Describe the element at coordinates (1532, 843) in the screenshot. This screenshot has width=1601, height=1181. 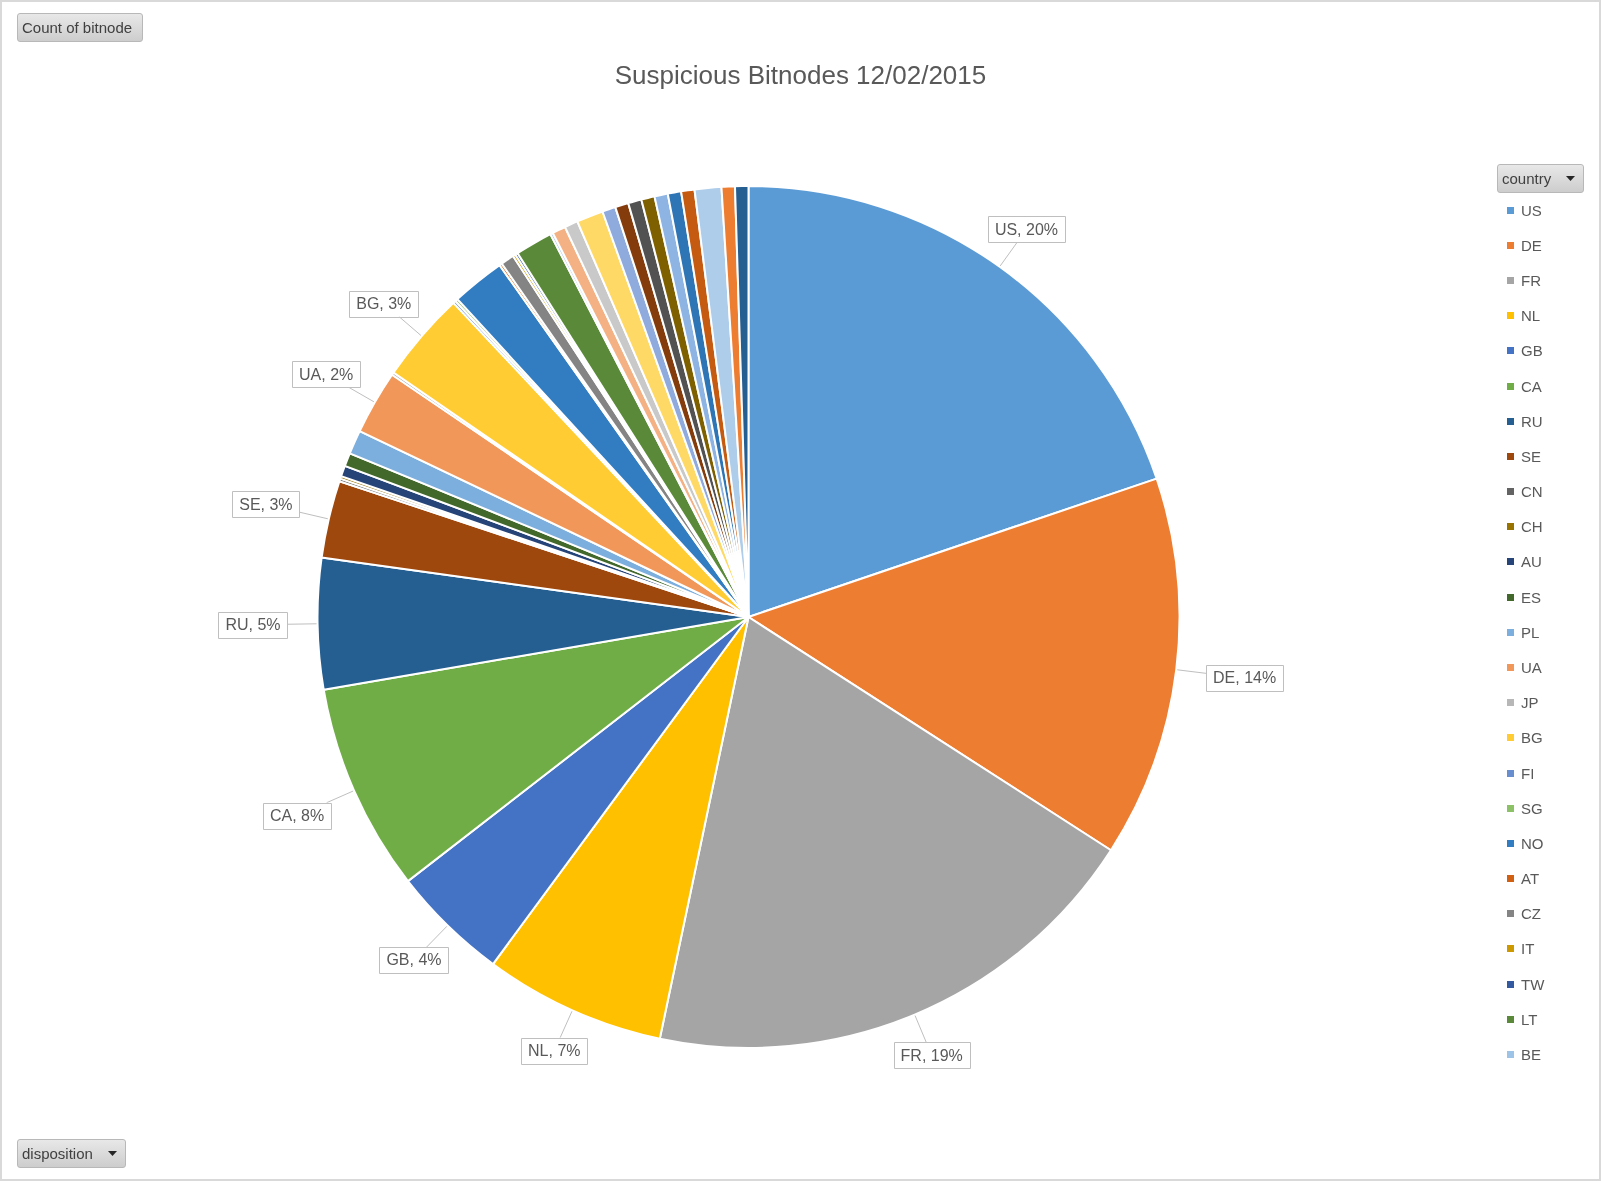
I see `legend-label: NO` at that location.